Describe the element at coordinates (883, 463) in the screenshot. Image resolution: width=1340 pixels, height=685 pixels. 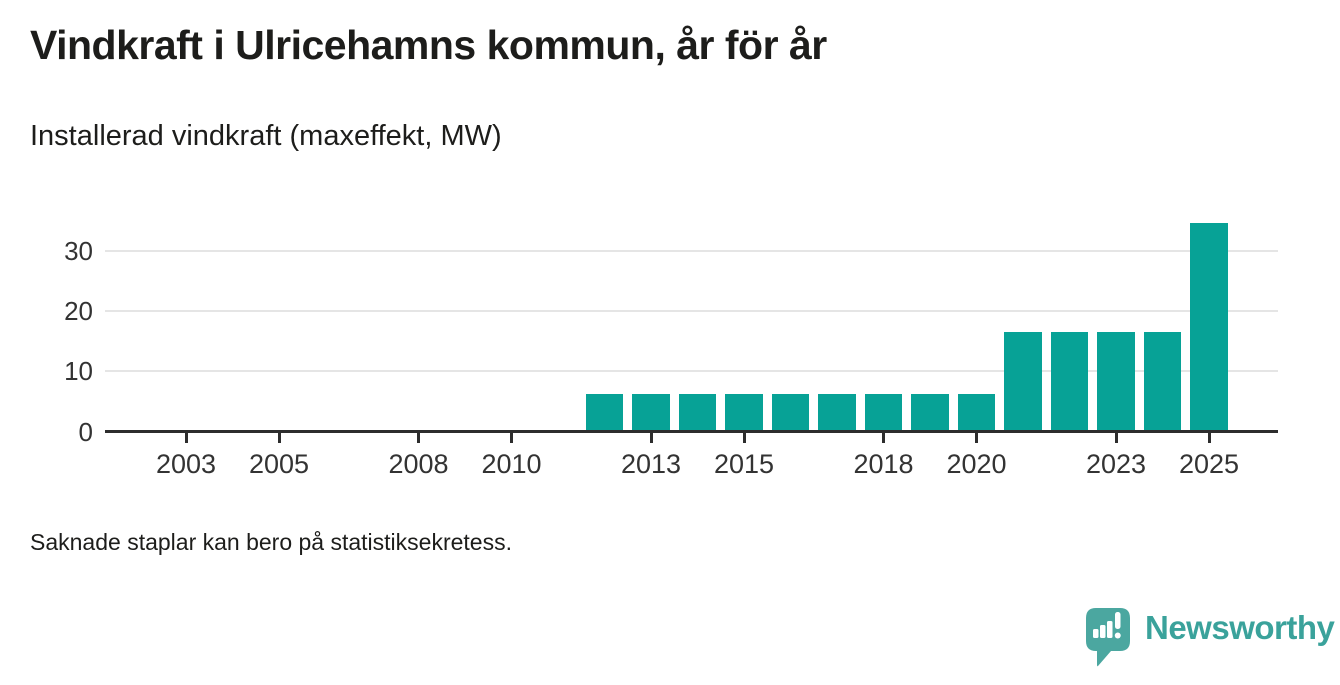
I see `x-tick-label: 2018` at that location.